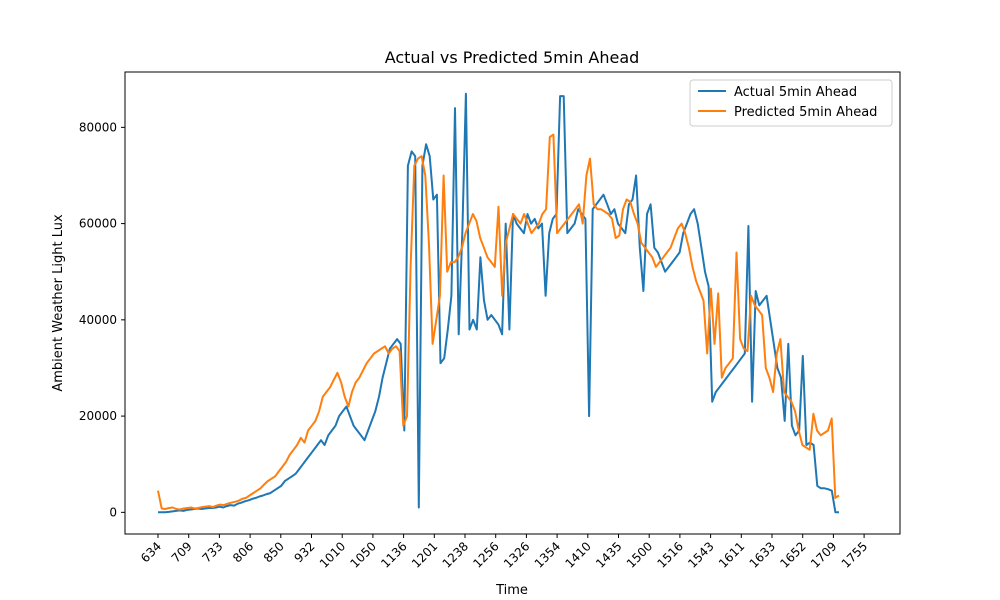 Image resolution: width=1000 pixels, height=600 pixels. I want to click on y-tick-label: 80000, so click(98, 127).